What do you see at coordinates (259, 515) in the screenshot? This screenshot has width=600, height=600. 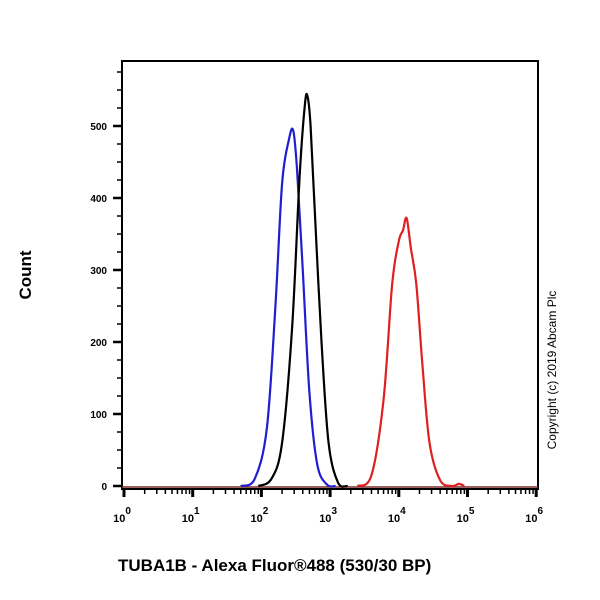 I see `x-tick-label: 10²` at bounding box center [259, 515].